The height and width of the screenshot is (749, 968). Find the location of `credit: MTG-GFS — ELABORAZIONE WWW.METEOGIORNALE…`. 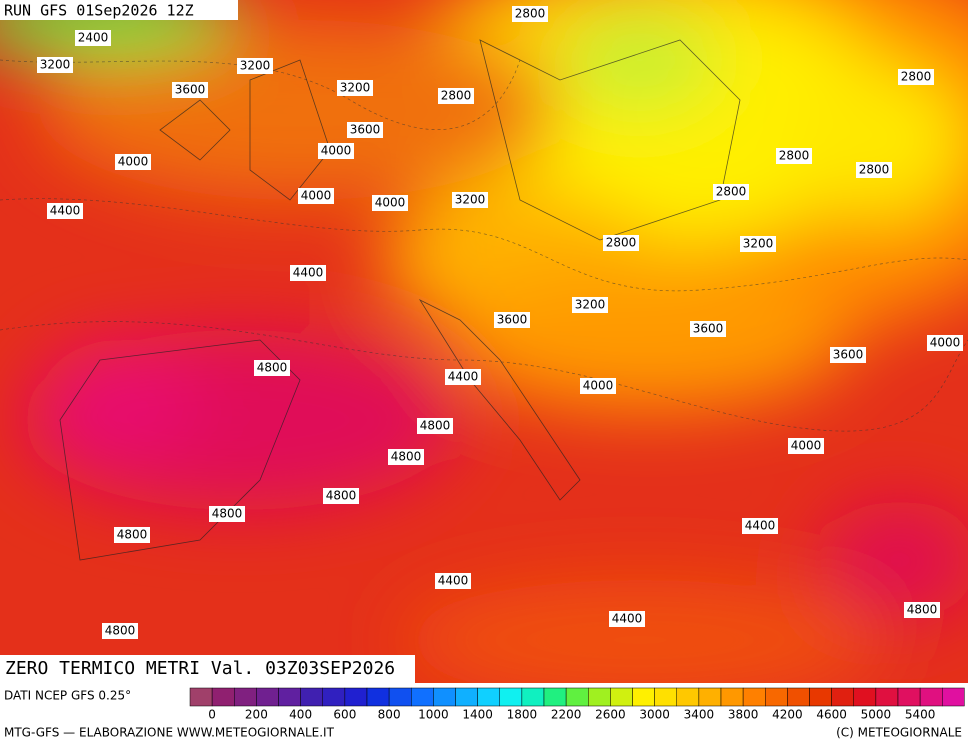

credit: MTG-GFS — ELABORAZIONE WWW.METEOGIORNALE… is located at coordinates (169, 733).